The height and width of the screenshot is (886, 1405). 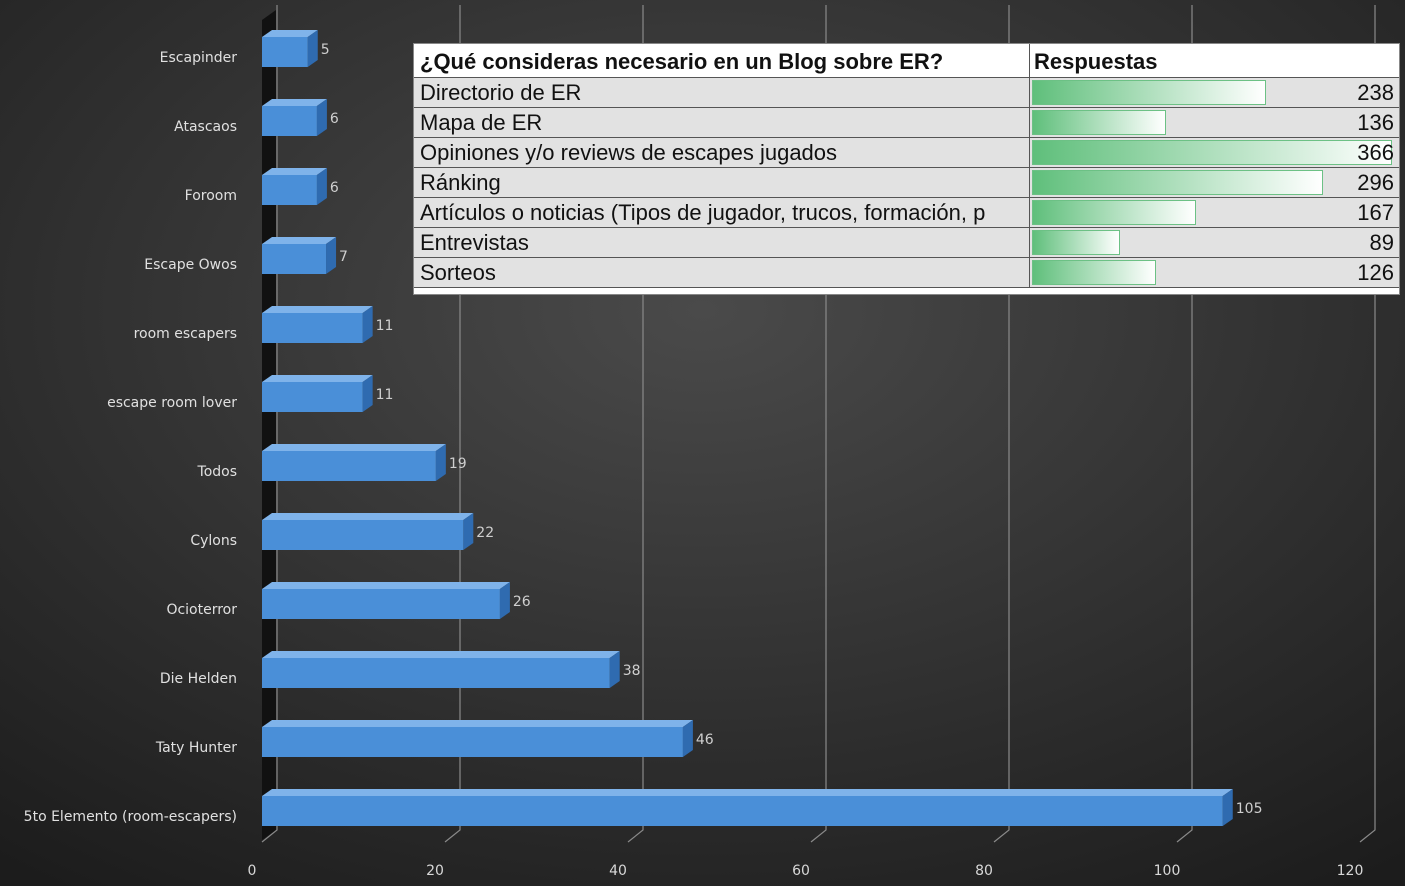 I want to click on value-label: 5, so click(x=325, y=50).